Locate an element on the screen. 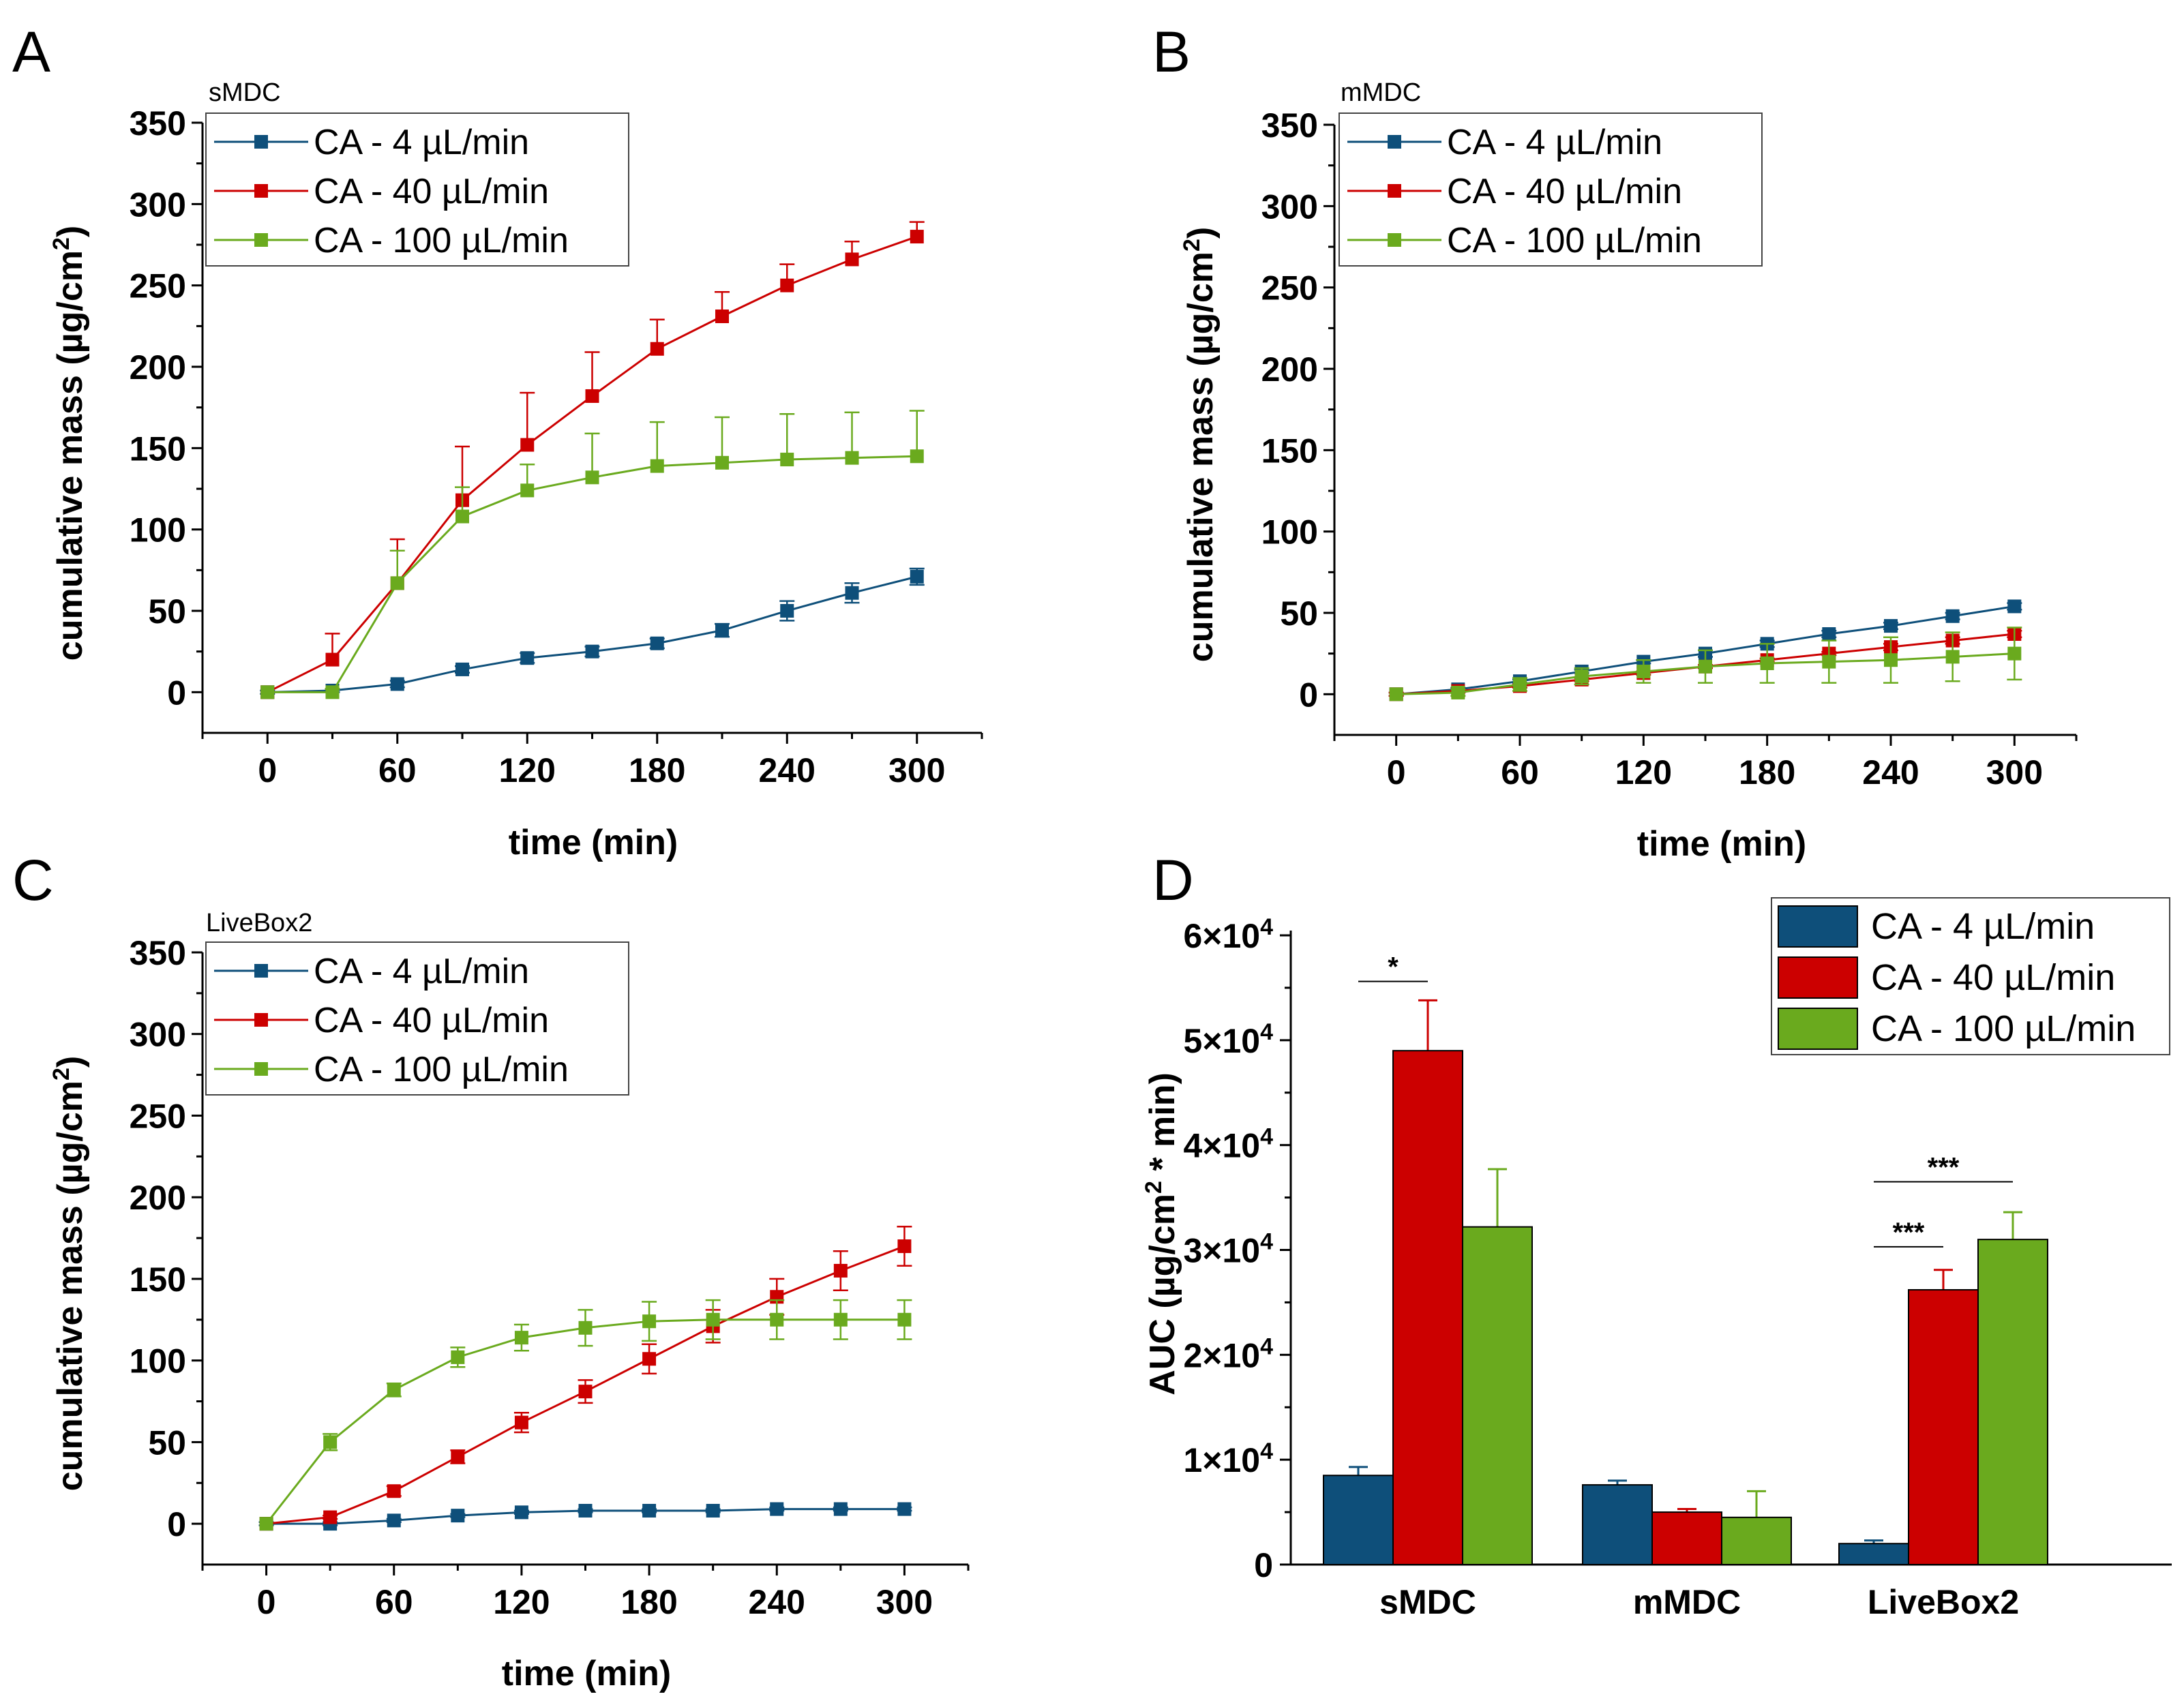 This screenshot has width=2184, height=1705. y-tick-label: 50 is located at coordinates (167, 1442).